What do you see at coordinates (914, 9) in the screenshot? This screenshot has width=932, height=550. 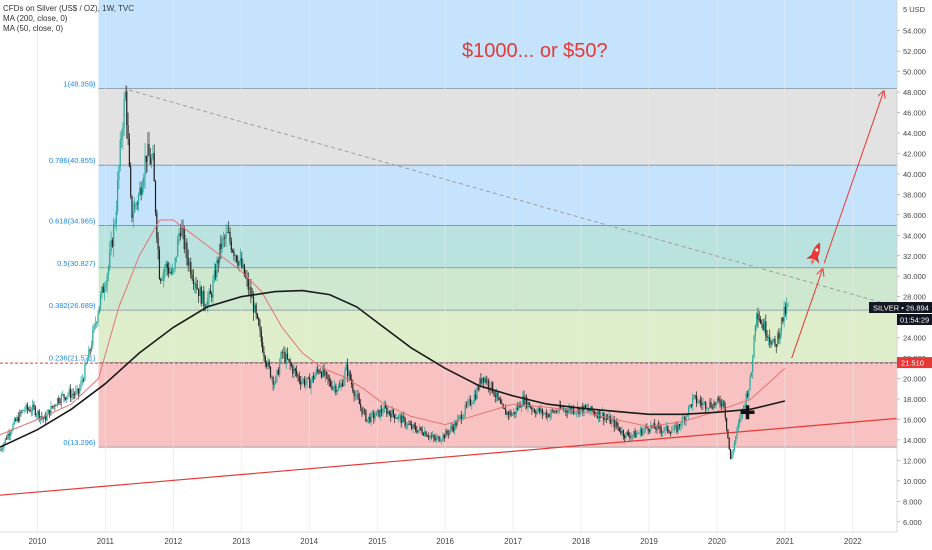 I see `y-axis-unit: 5 USD` at bounding box center [914, 9].